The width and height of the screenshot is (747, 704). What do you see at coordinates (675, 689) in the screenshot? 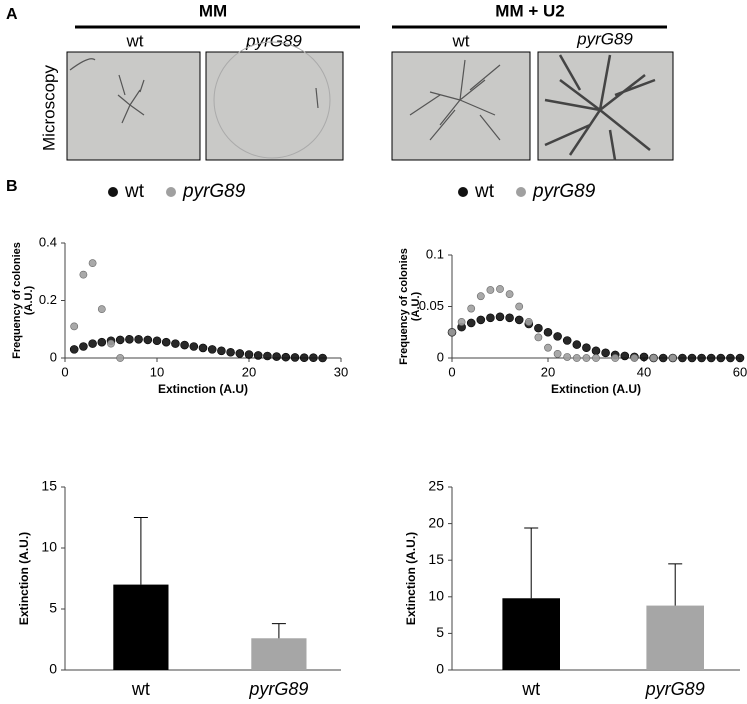
I see `x-tick-label: pyrG89` at bounding box center [675, 689].